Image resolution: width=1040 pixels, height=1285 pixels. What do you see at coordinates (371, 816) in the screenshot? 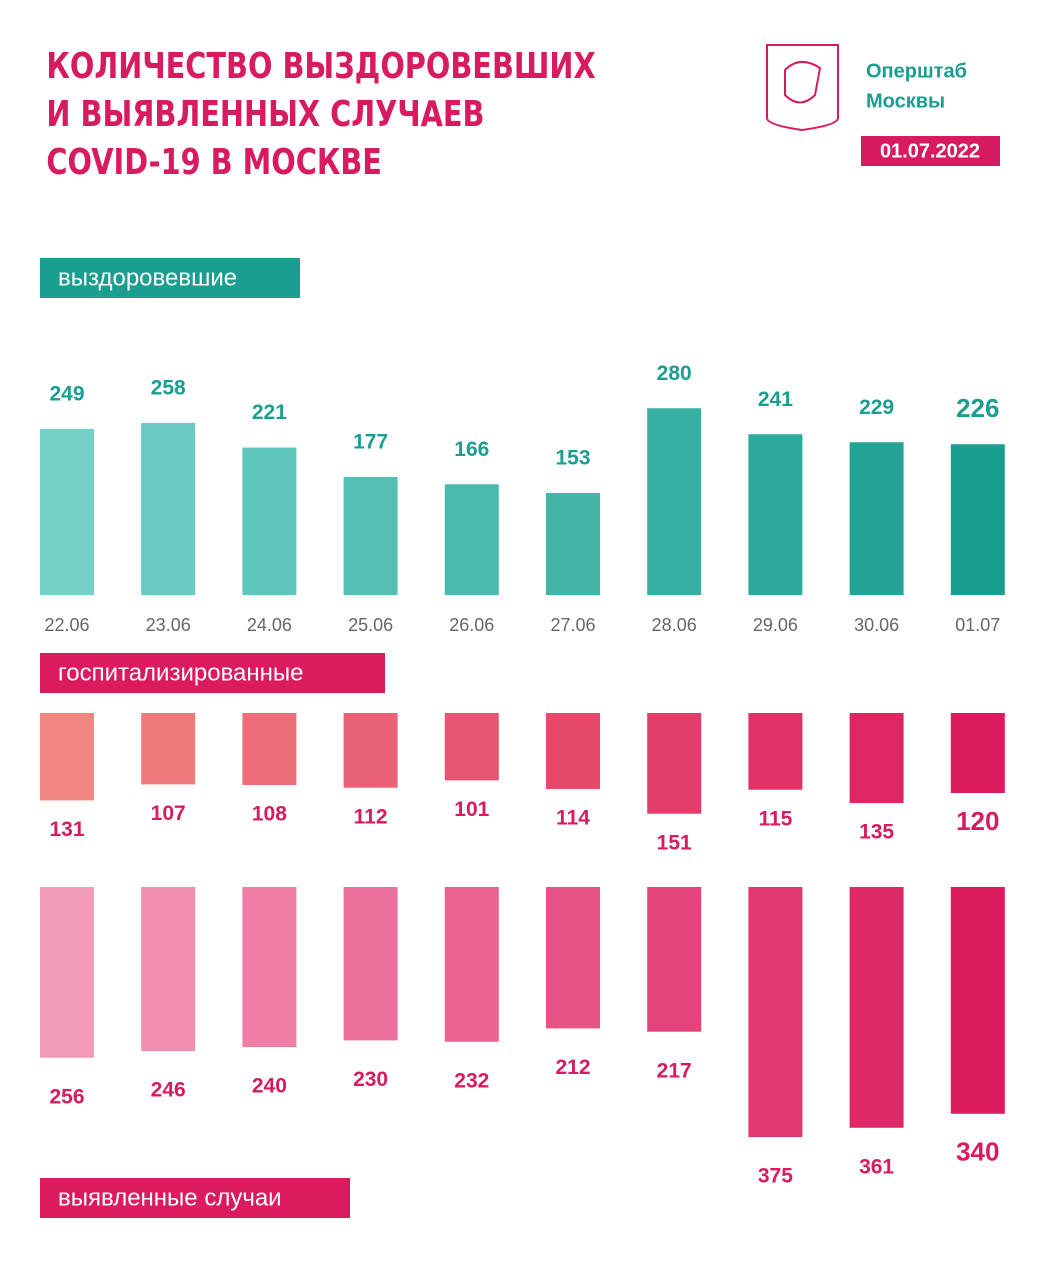
I see `value-label: 112` at bounding box center [371, 816].